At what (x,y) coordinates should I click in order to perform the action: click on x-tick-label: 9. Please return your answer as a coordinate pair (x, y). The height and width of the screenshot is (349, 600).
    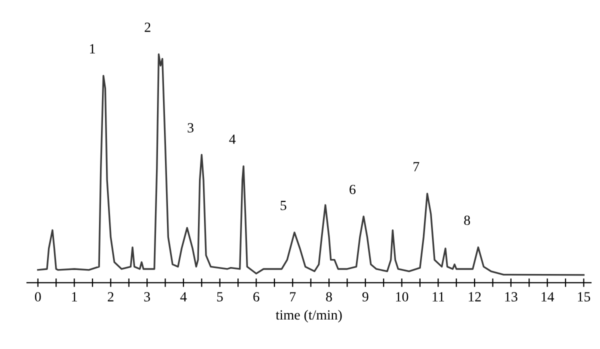
    Looking at the image, I should click on (365, 297).